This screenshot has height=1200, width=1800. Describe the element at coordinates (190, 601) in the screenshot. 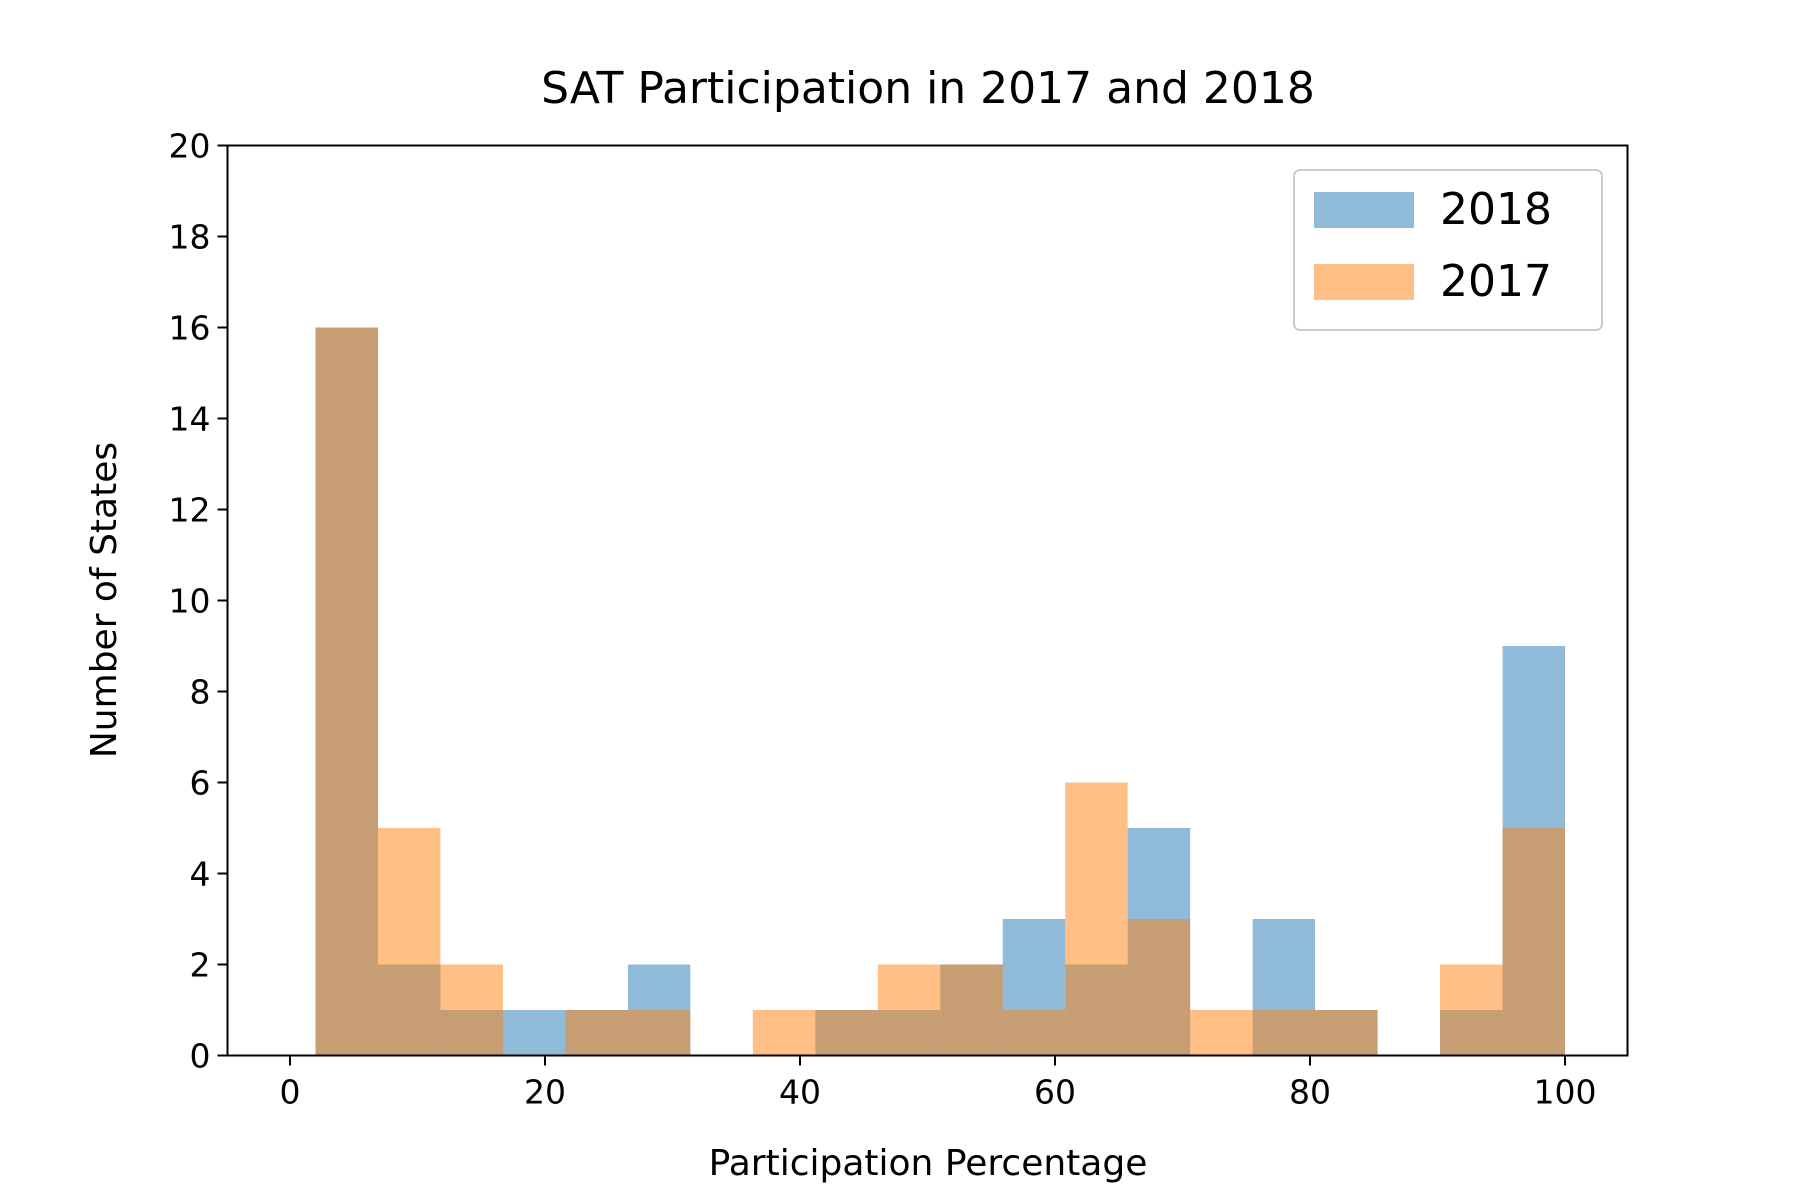

I see `y-tick-label: 10` at that location.